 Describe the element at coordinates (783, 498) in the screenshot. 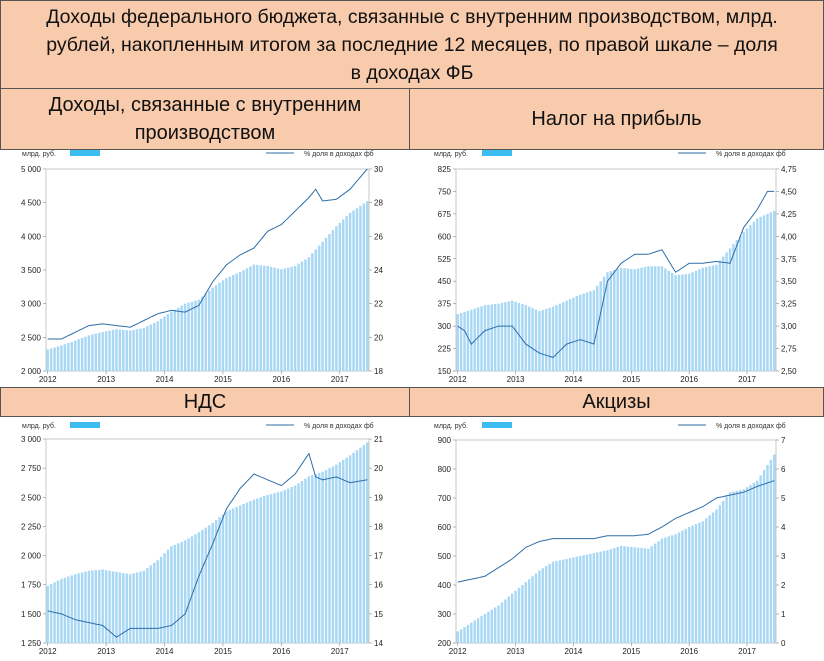

I see `y2-tick-label: 5` at that location.